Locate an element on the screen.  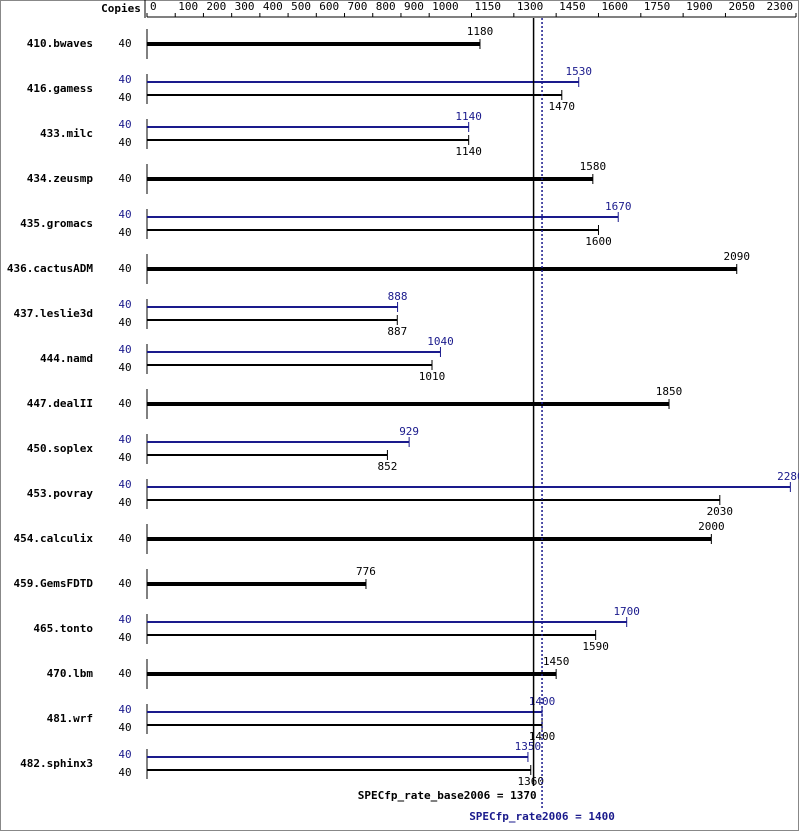
x-tick-label: 1600 is located at coordinates (614, 6).